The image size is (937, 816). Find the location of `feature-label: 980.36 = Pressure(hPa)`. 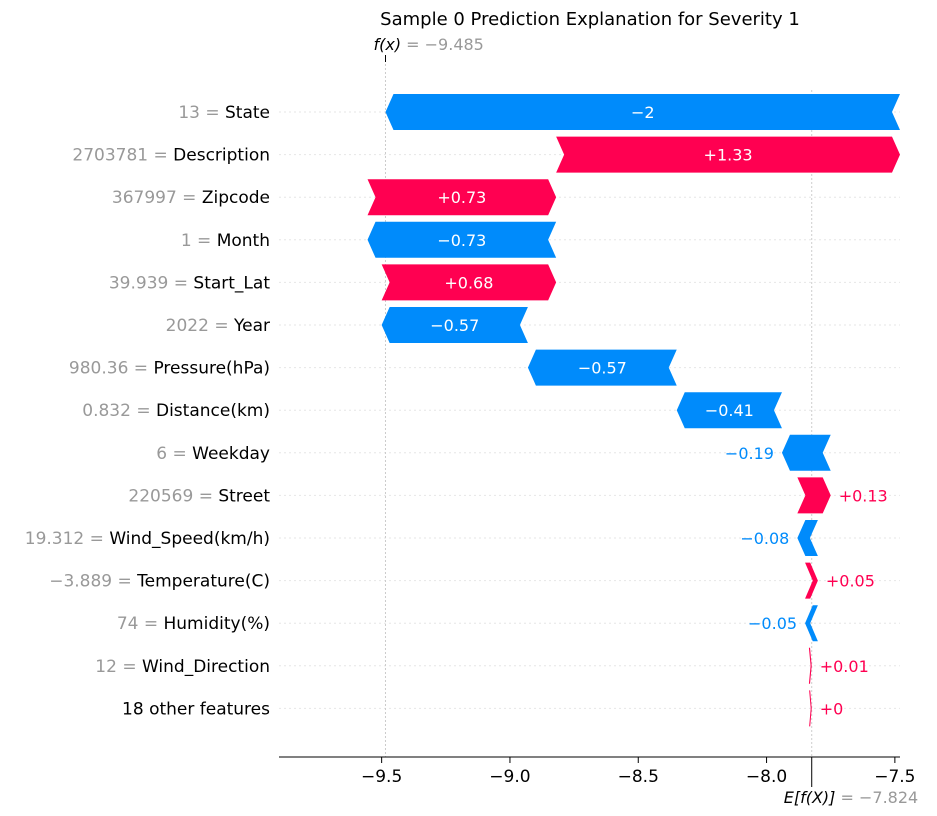

feature-label: 980.36 = Pressure(hPa) is located at coordinates (169, 369).